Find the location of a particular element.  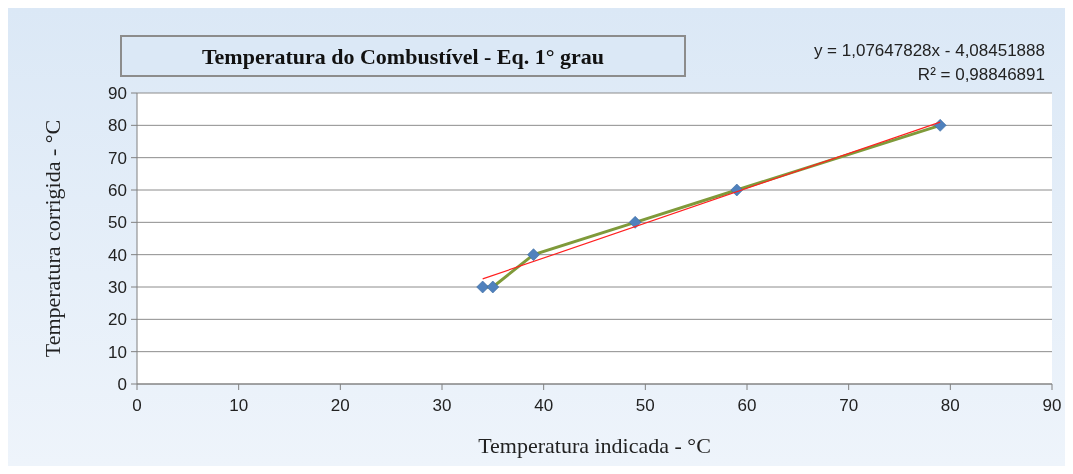

text: R² = 0,98846891 is located at coordinates (981, 74).